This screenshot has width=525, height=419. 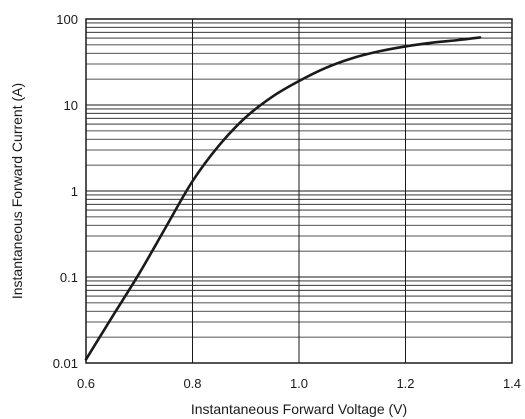 I want to click on x-tick-label: 1.0, so click(x=299, y=383).